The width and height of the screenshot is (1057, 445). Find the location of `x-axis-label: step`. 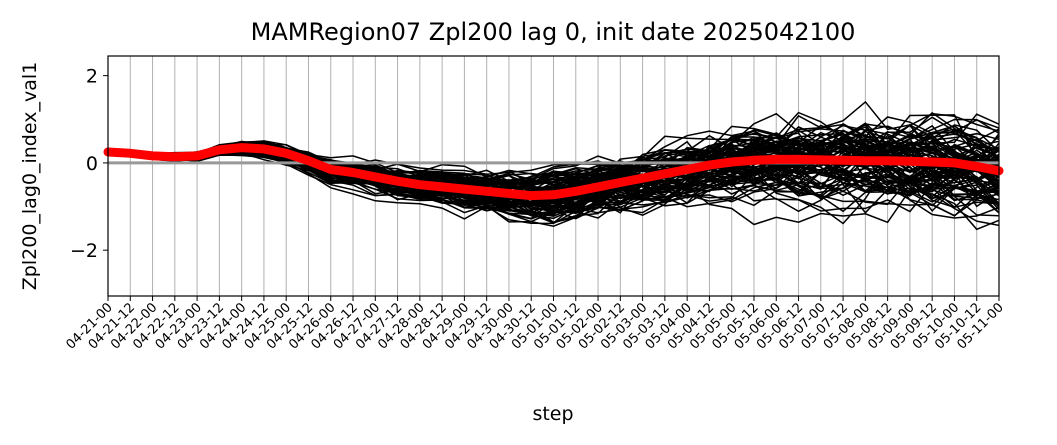

x-axis-label: step is located at coordinates (552, 414).